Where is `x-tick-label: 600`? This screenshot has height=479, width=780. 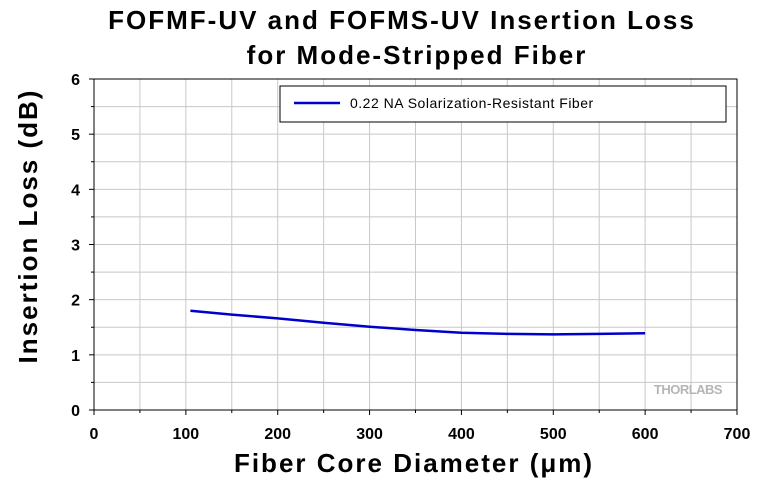 x-tick-label: 600 is located at coordinates (645, 434).